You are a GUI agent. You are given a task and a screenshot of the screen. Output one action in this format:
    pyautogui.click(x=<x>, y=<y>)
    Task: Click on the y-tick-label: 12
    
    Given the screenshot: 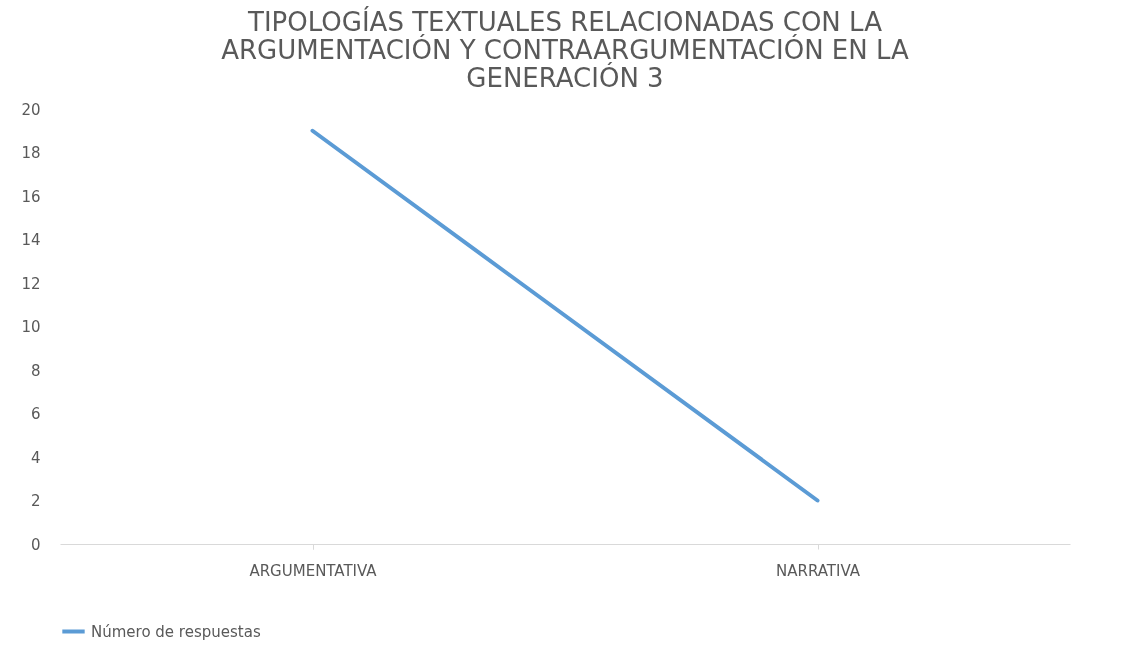 What is the action you would take?
    pyautogui.click(x=31, y=283)
    